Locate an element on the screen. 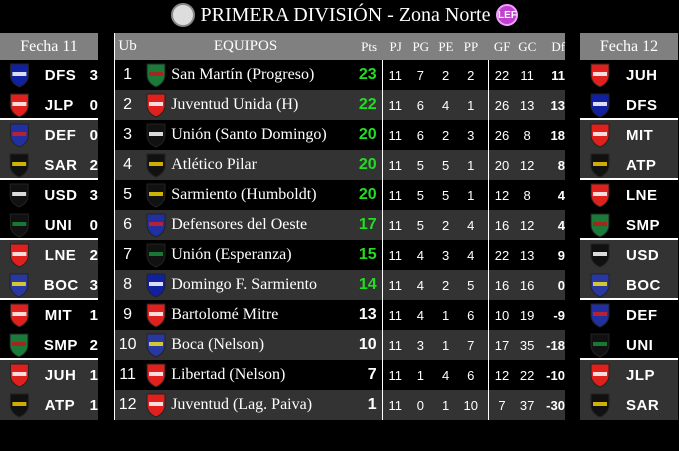 The width and height of the screenshot is (679, 451). match: JLP SAR is located at coordinates (629, 390).